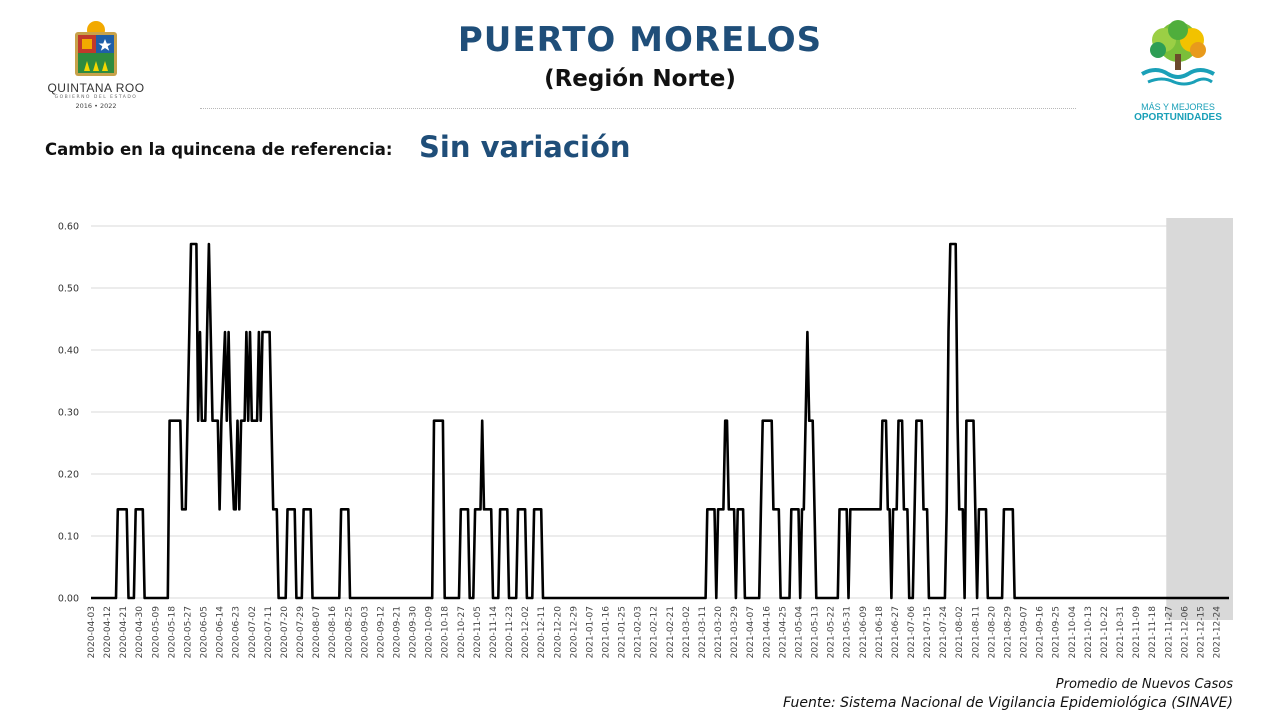 The height and width of the screenshot is (720, 1280). I want to click on y-tick-label-3: 0.30, so click(68, 413).